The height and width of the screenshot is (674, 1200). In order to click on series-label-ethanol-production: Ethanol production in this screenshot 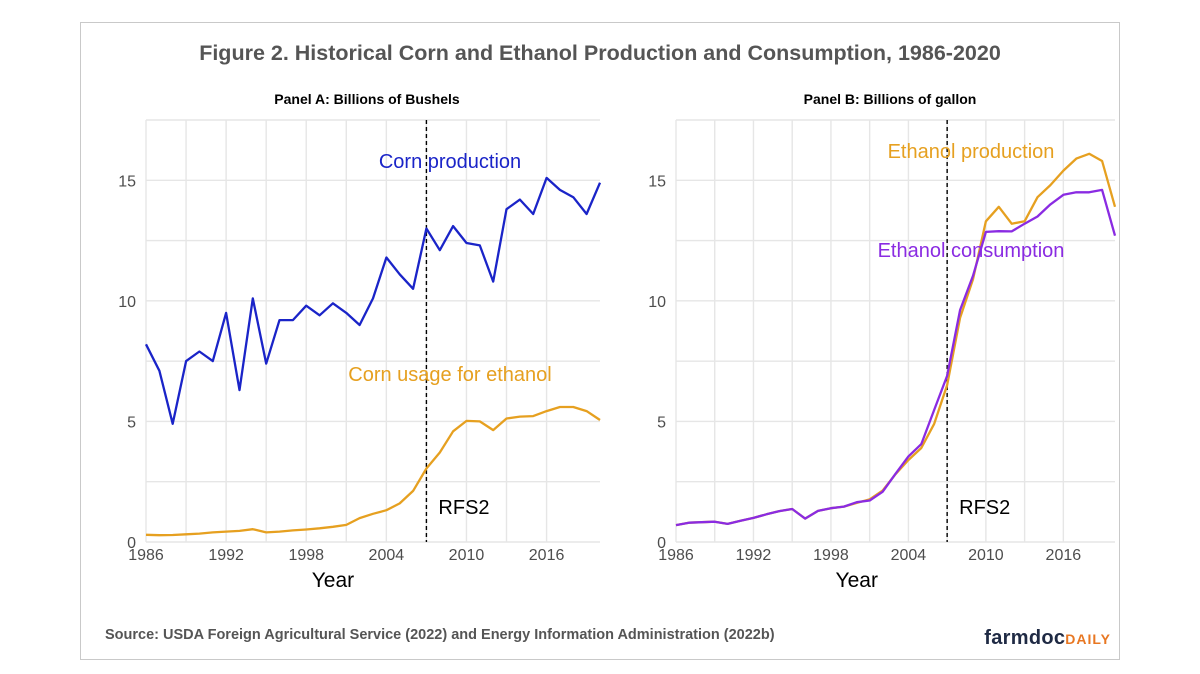, I will do `click(971, 152)`.